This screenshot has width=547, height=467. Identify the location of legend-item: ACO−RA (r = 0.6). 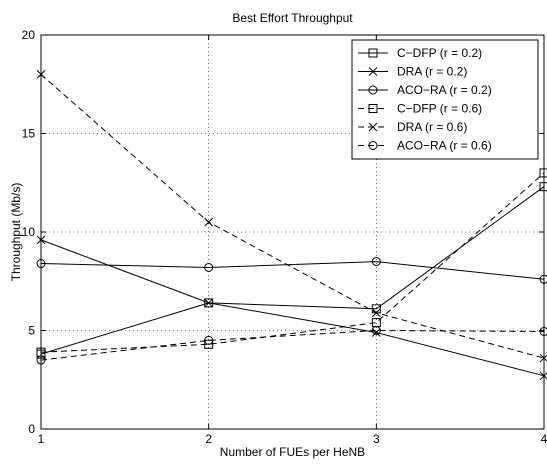
(425, 146).